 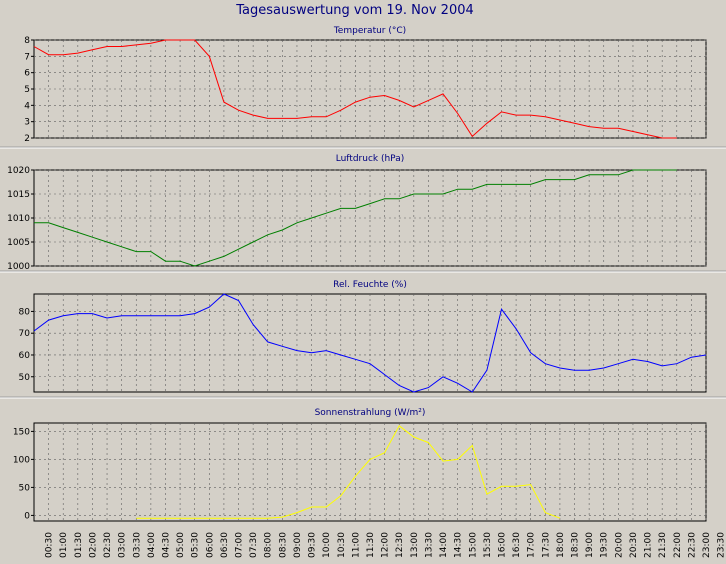 I want to click on x-tick-label: 09:30, so click(x=313, y=545).